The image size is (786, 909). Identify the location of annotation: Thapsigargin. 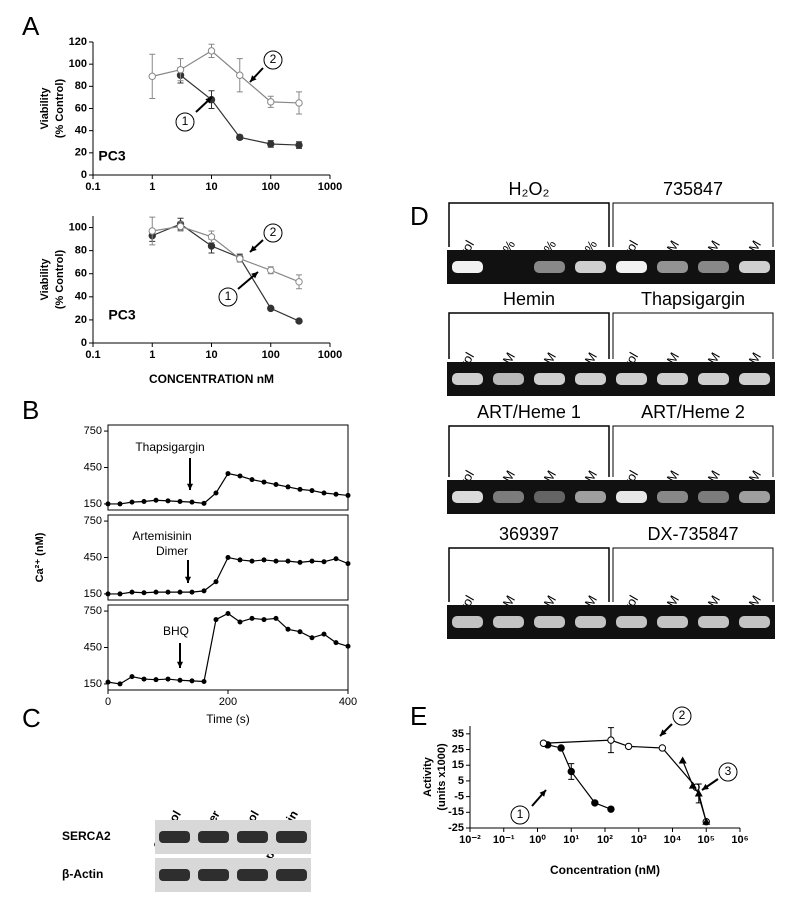
(169, 447).